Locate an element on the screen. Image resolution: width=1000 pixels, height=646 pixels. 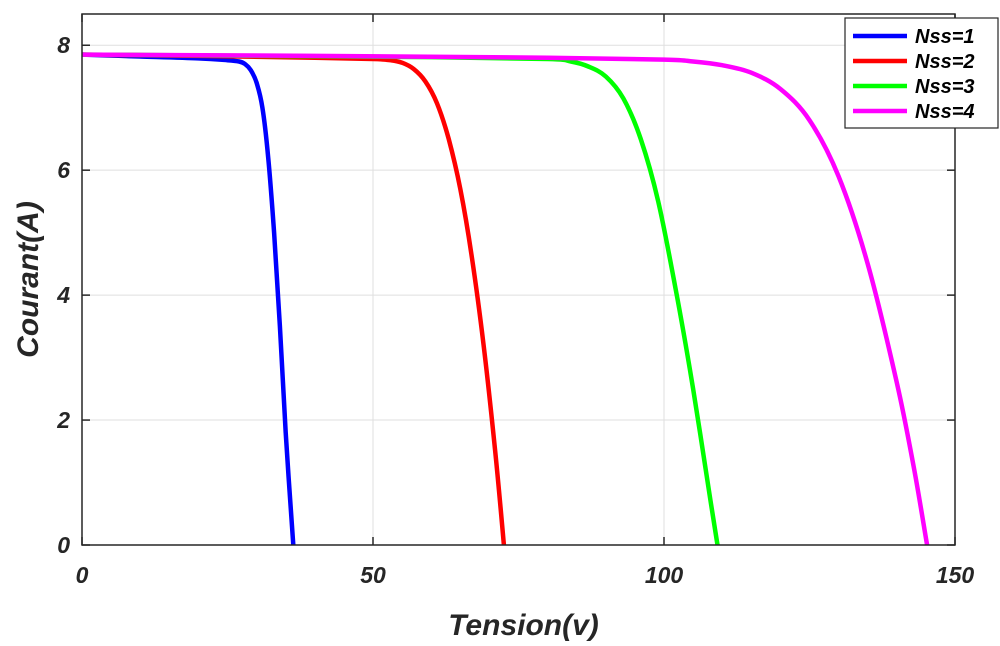
legend: Nss=1 Nss=2 Nss=3 Nss=4 is located at coordinates (921, 73).